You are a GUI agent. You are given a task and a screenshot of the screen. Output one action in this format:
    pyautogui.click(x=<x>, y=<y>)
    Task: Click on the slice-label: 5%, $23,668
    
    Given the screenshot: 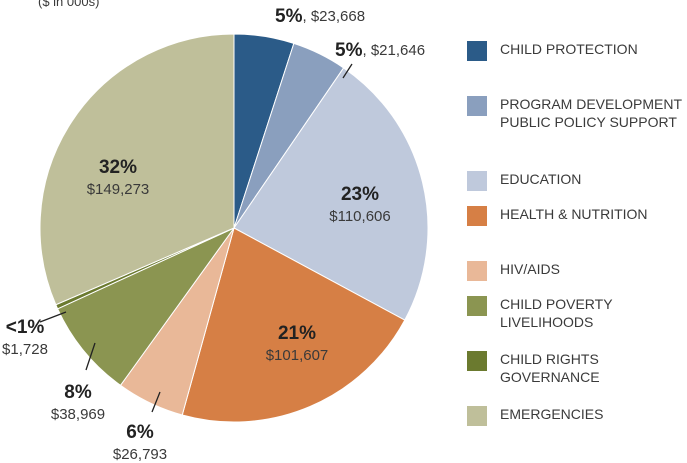 What is the action you would take?
    pyautogui.click(x=320, y=16)
    